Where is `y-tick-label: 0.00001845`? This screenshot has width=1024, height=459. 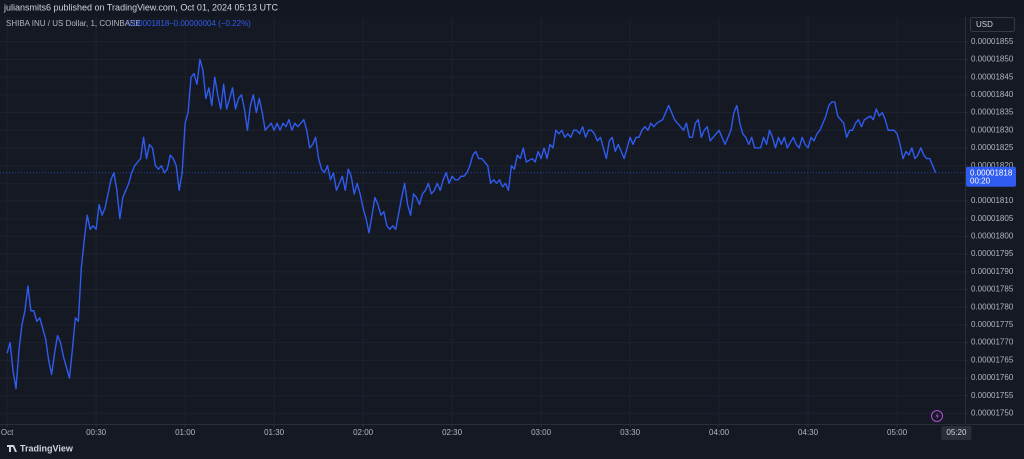 y-tick-label: 0.00001845 is located at coordinates (992, 76).